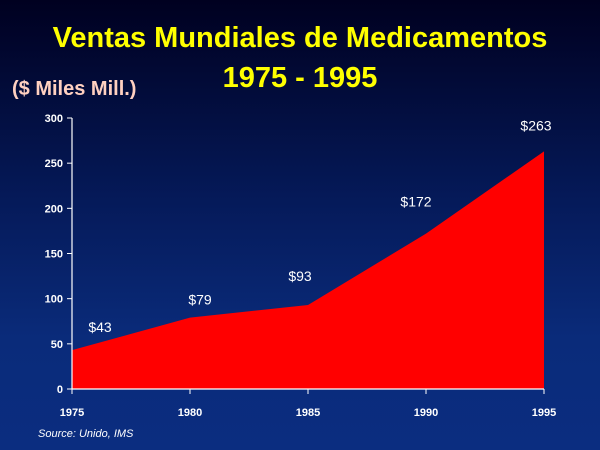  Describe the element at coordinates (544, 413) in the screenshot. I see `x-tick-label: 1995` at that location.